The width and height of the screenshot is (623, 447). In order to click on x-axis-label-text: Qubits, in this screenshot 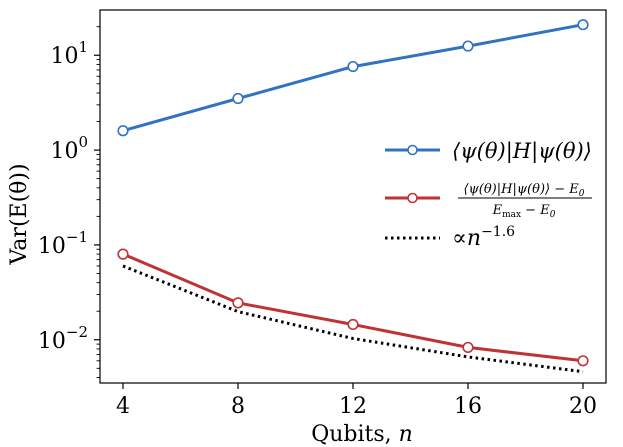, I will do `click(354, 434)`.